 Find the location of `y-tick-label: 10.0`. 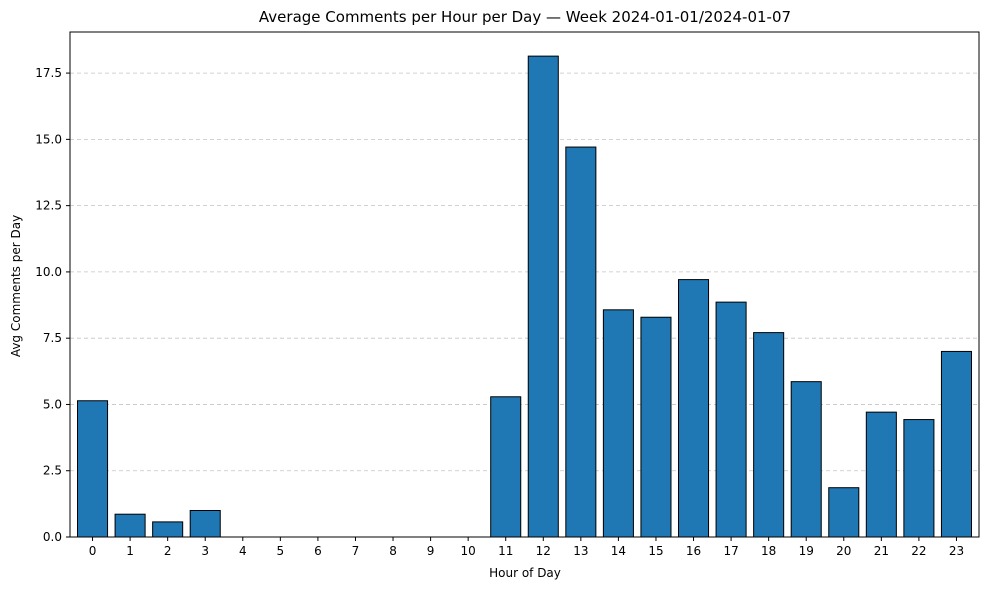

y-tick-label: 10.0 is located at coordinates (48, 272).